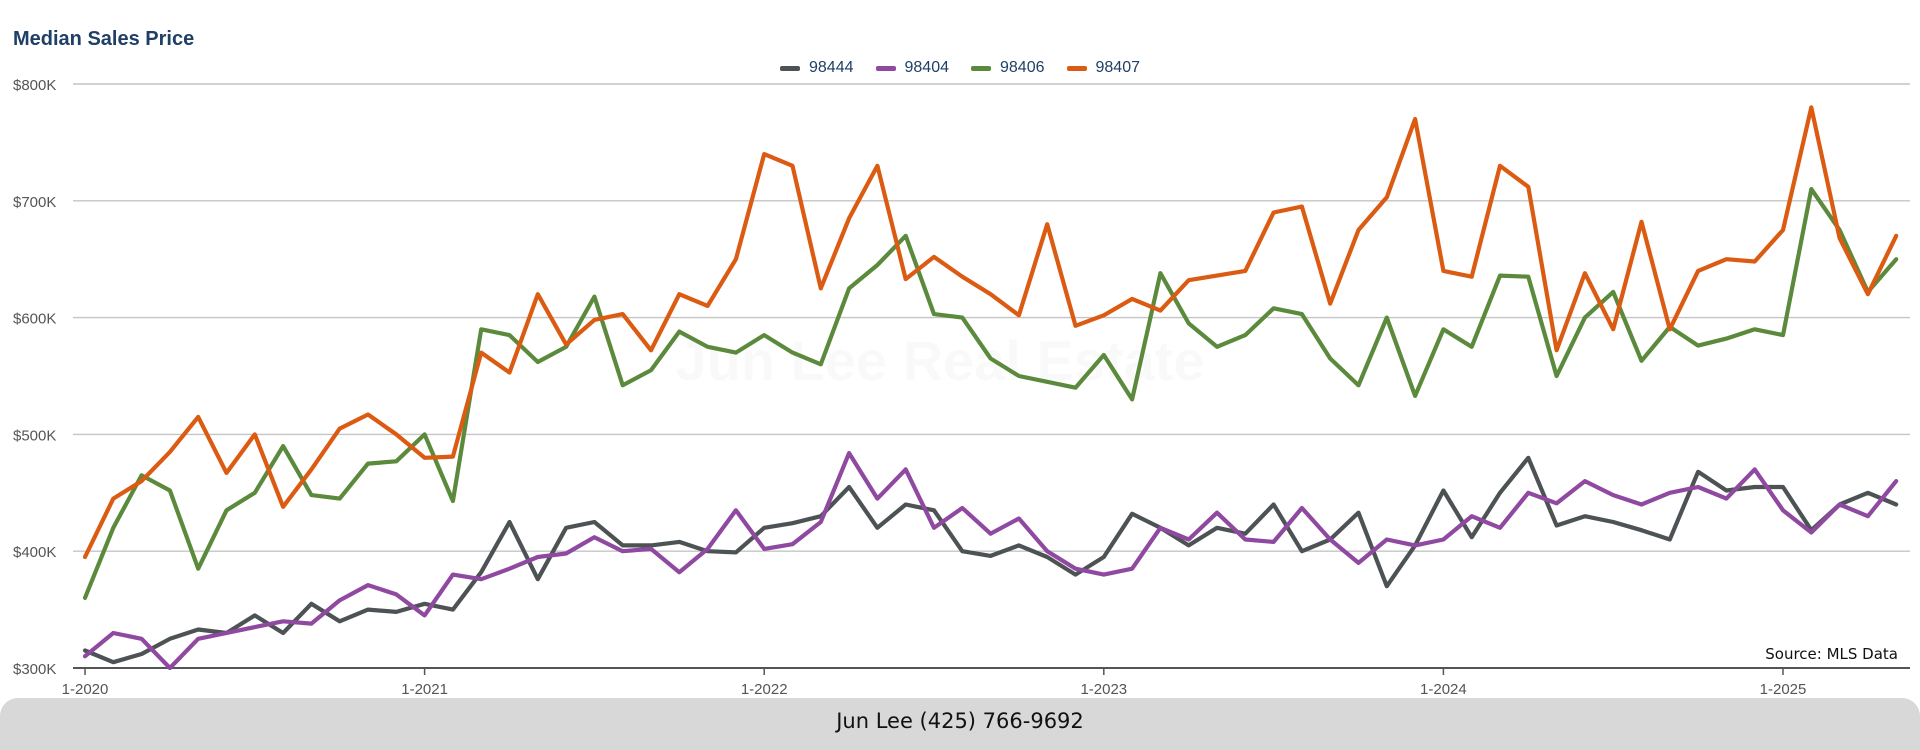 The width and height of the screenshot is (1920, 750). I want to click on legend-item-98406: 98406, so click(1008, 68).